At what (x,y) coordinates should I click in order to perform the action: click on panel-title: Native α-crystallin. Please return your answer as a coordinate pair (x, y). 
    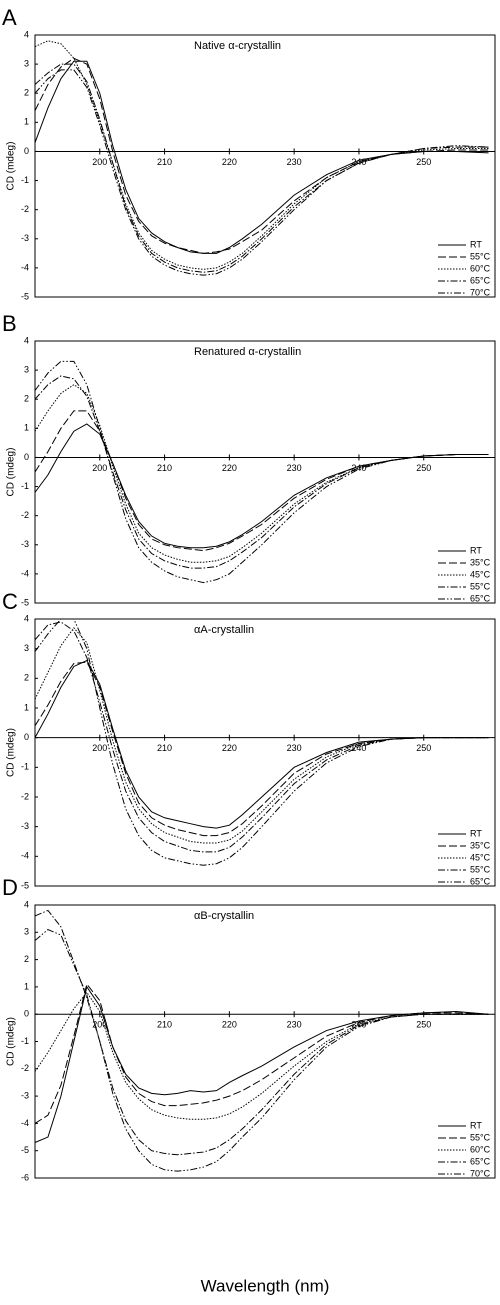
    Looking at the image, I should click on (237, 46).